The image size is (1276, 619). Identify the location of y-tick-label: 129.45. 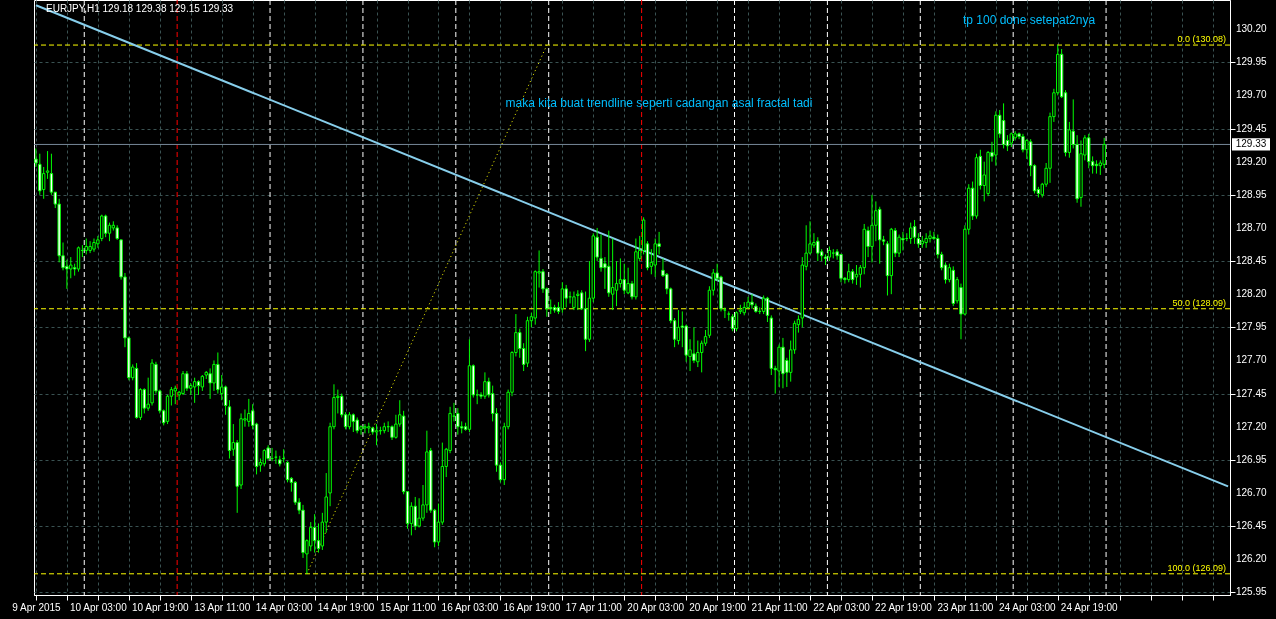
(1252, 128).